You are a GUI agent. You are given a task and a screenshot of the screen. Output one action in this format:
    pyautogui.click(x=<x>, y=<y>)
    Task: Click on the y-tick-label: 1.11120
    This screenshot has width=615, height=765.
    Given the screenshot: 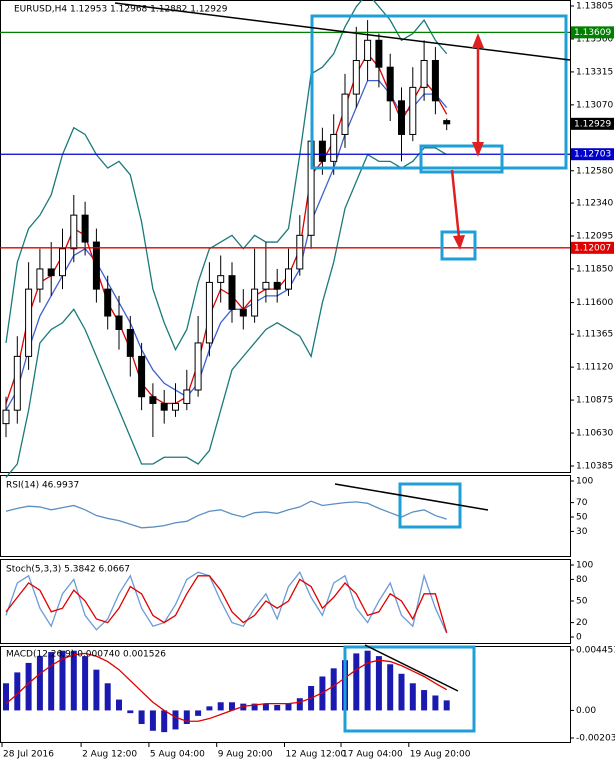 What is the action you would take?
    pyautogui.click(x=594, y=368)
    